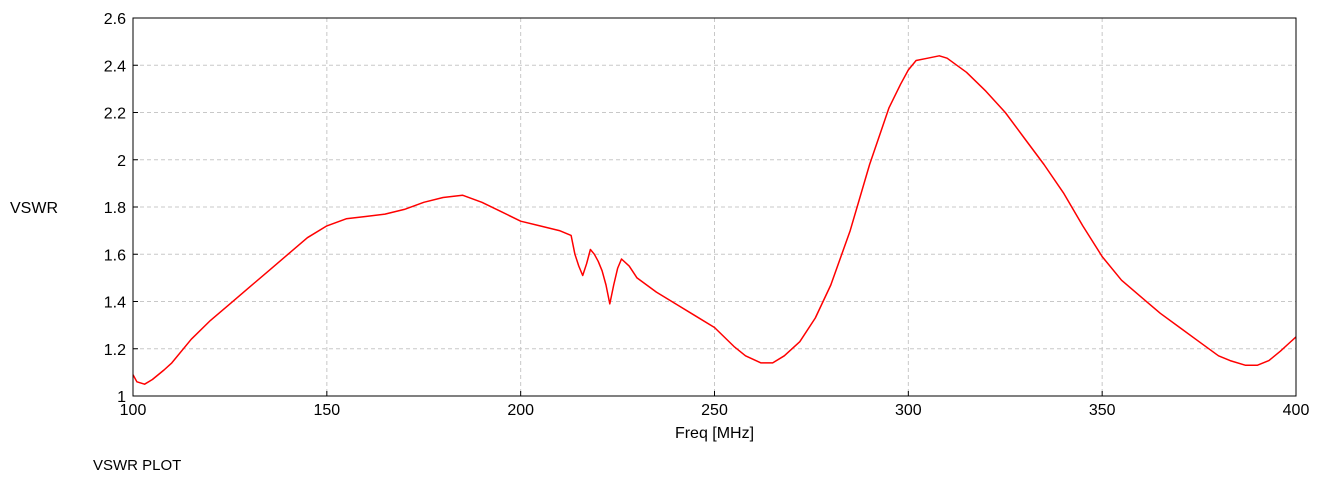 This screenshot has width=1333, height=482. I want to click on x-tick-label: 150, so click(326, 410).